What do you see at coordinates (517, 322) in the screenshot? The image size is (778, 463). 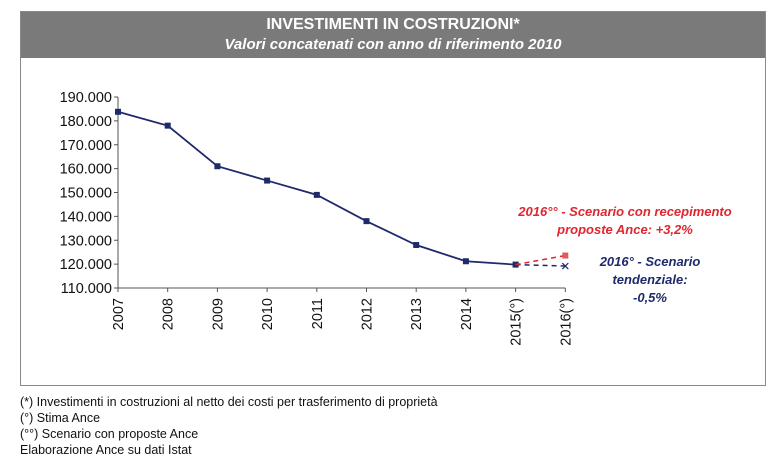 I see `x-tick-label: 2015(°)` at bounding box center [517, 322].